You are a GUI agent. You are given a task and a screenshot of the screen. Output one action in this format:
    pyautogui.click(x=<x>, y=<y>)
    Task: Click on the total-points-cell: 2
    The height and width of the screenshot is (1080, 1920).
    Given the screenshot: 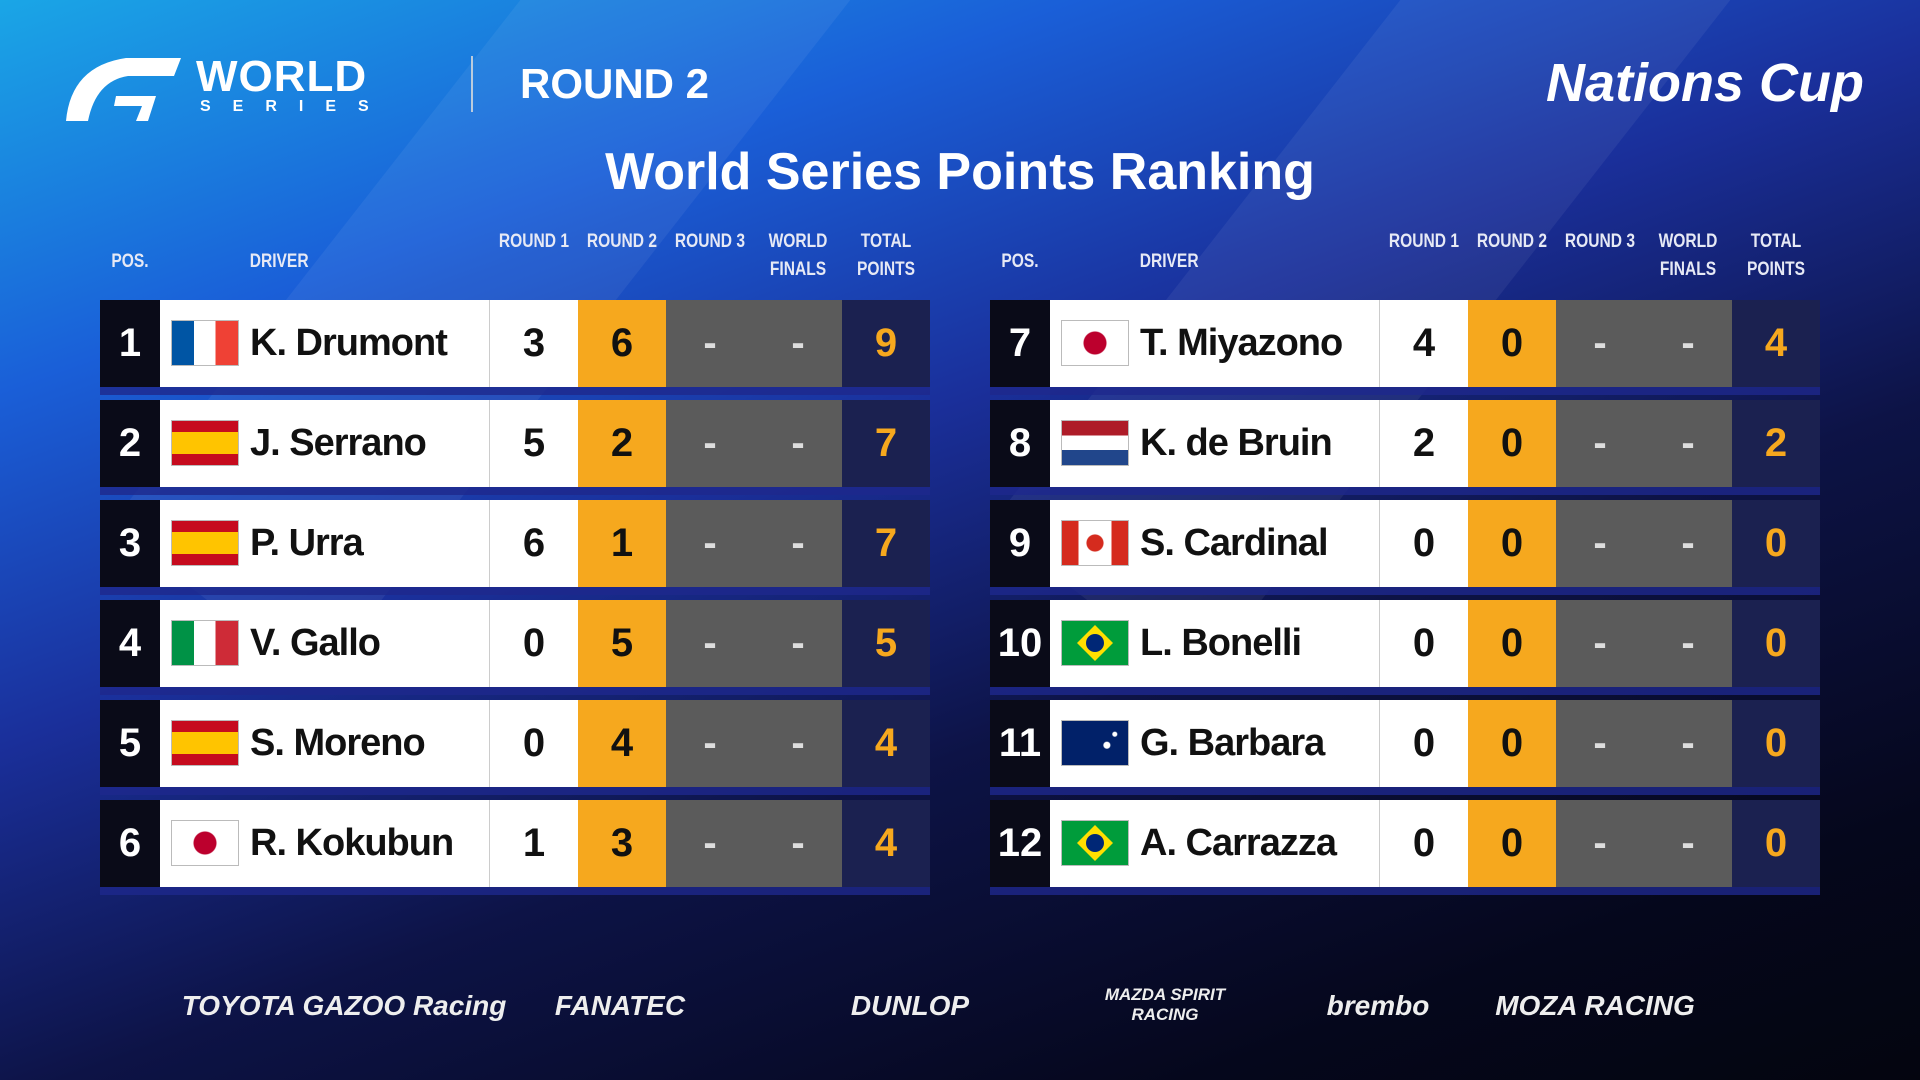 What is the action you would take?
    pyautogui.click(x=1776, y=443)
    